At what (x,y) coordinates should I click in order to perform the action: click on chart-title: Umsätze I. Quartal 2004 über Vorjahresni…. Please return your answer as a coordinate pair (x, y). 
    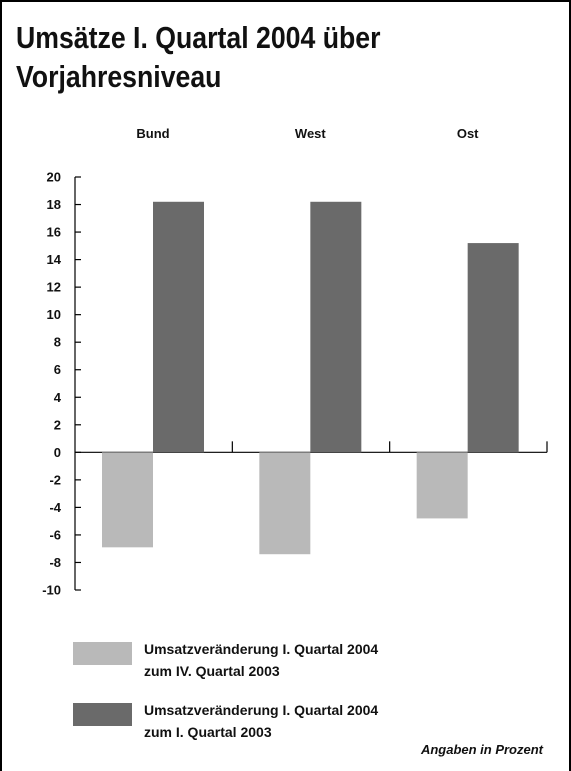
    Looking at the image, I should click on (248, 57).